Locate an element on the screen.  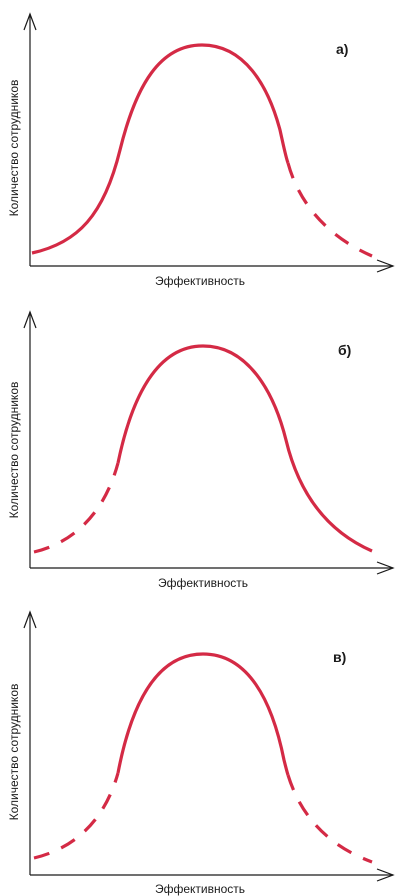
panel-label: а) is located at coordinates (342, 49).